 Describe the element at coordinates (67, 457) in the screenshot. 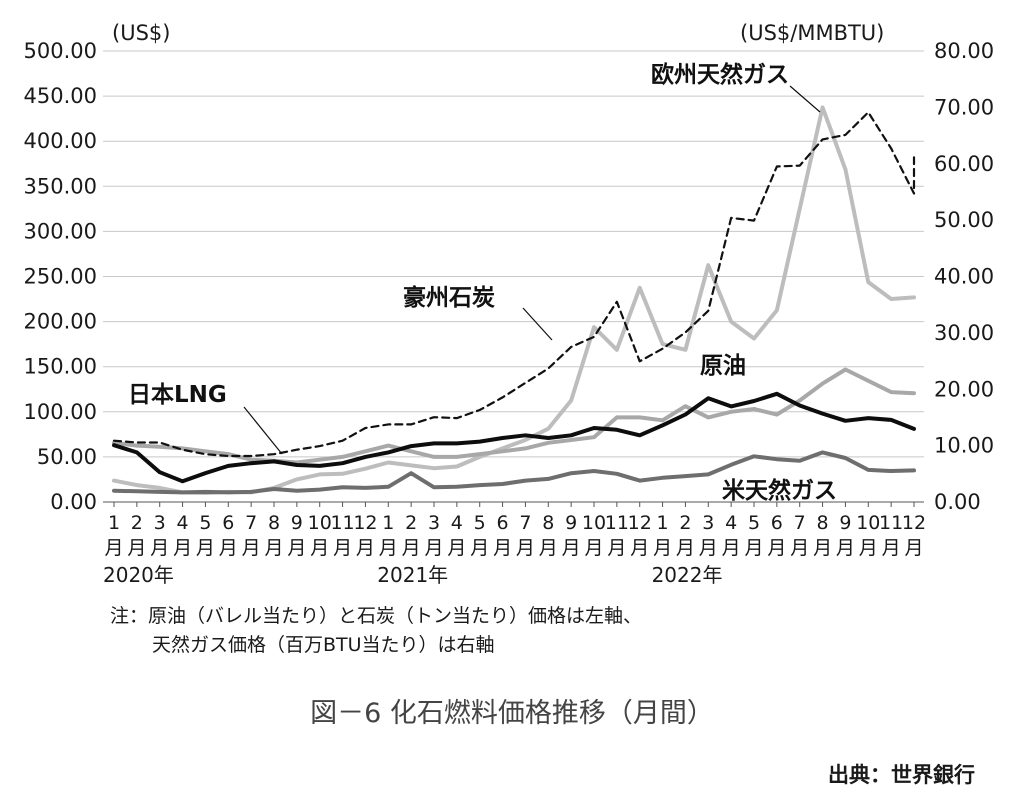

I see `left-tick-label: 50.00` at that location.